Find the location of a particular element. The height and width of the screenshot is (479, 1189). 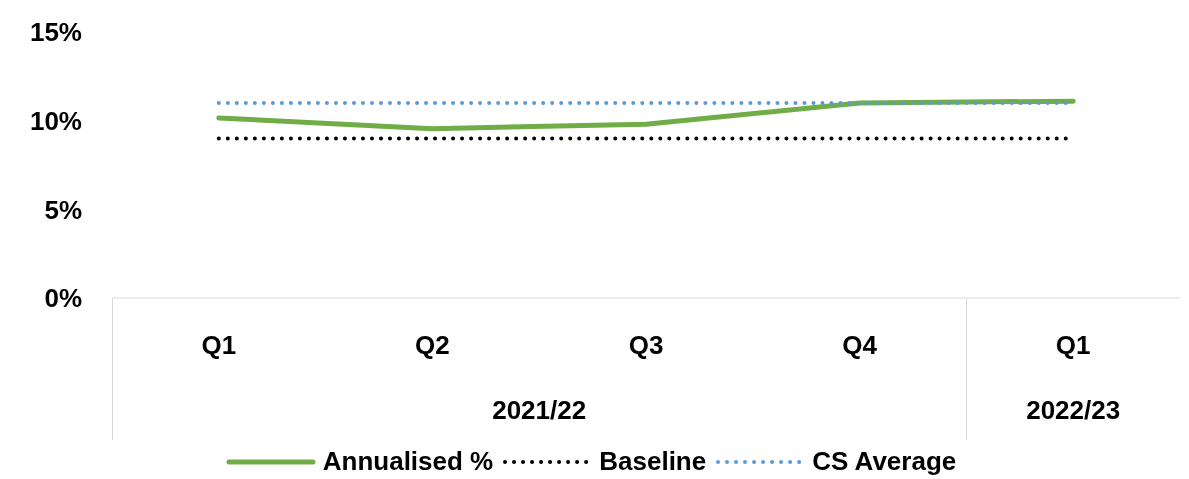

x-tick-label: Q2 is located at coordinates (432, 345).